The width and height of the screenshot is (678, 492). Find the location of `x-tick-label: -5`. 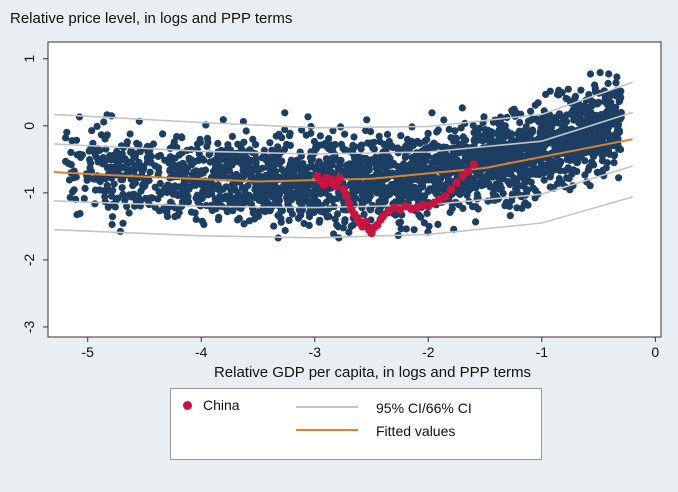

x-tick-label: -5 is located at coordinates (88, 352).